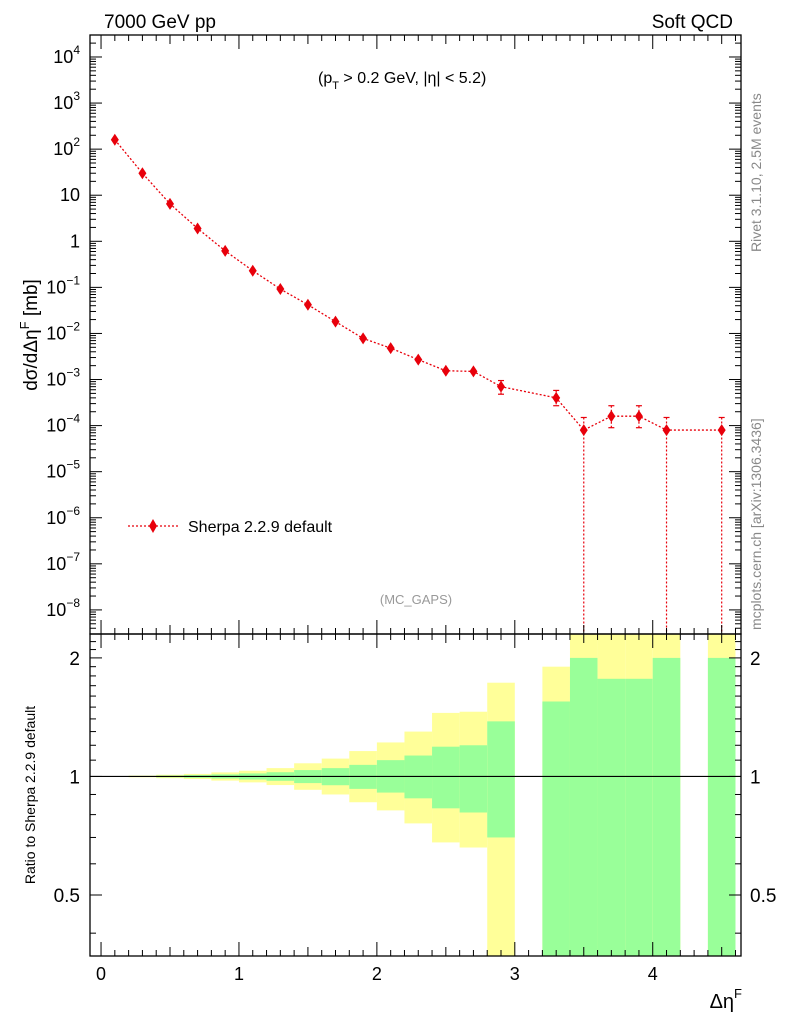 This screenshot has width=786, height=1024. What do you see at coordinates (755, 659) in the screenshot?
I see `ratio-y-tick-label-right: 2` at bounding box center [755, 659].